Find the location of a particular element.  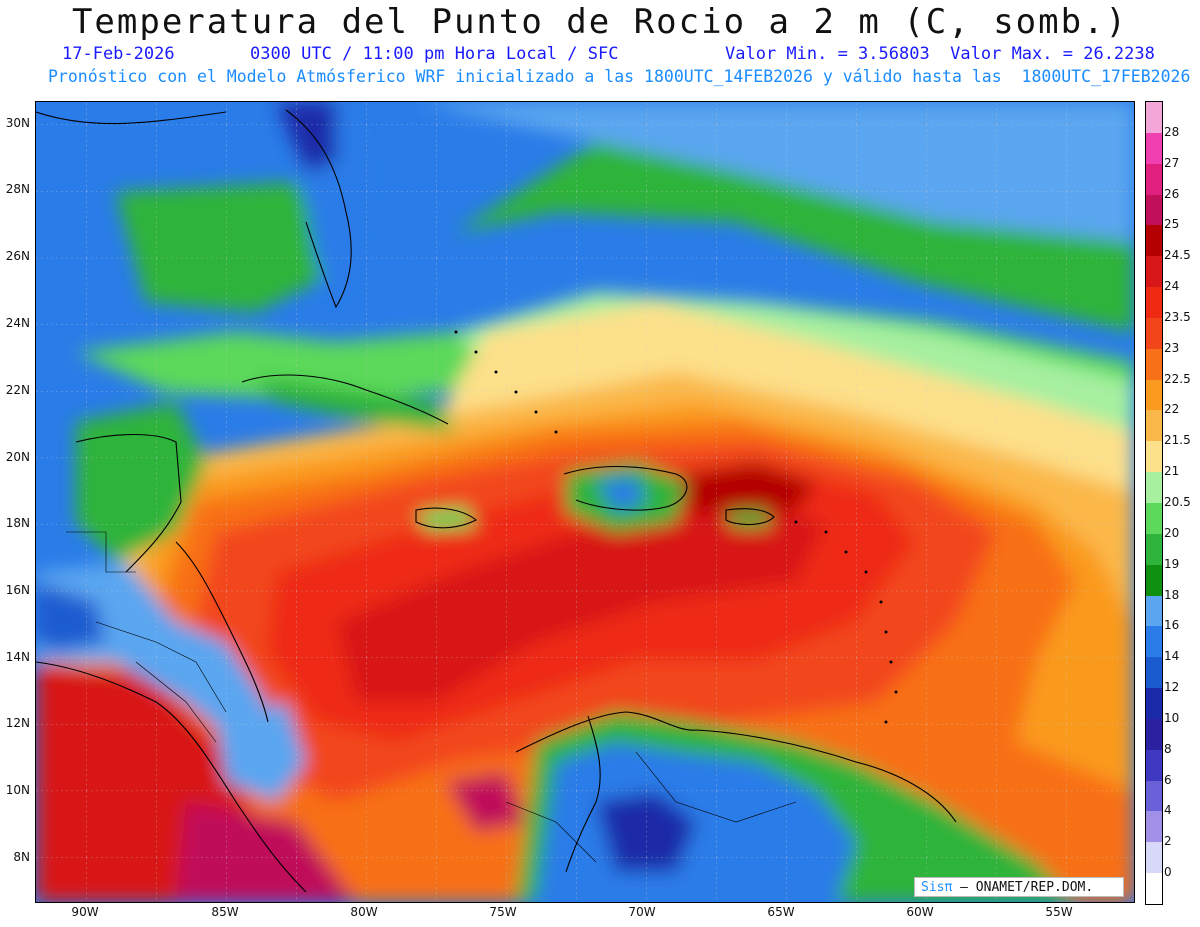

legend-label: 21 is located at coordinates (1172, 471).